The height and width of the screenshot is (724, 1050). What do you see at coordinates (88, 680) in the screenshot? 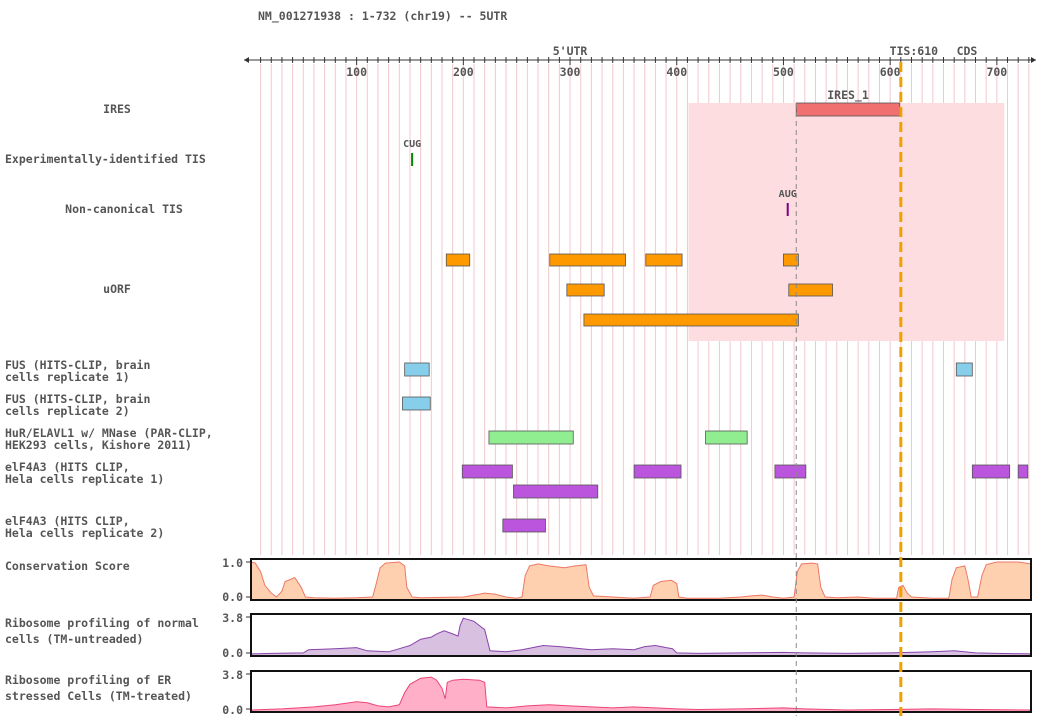
I see `ribo_er-label: Ribosome profiling of ER` at bounding box center [88, 680].